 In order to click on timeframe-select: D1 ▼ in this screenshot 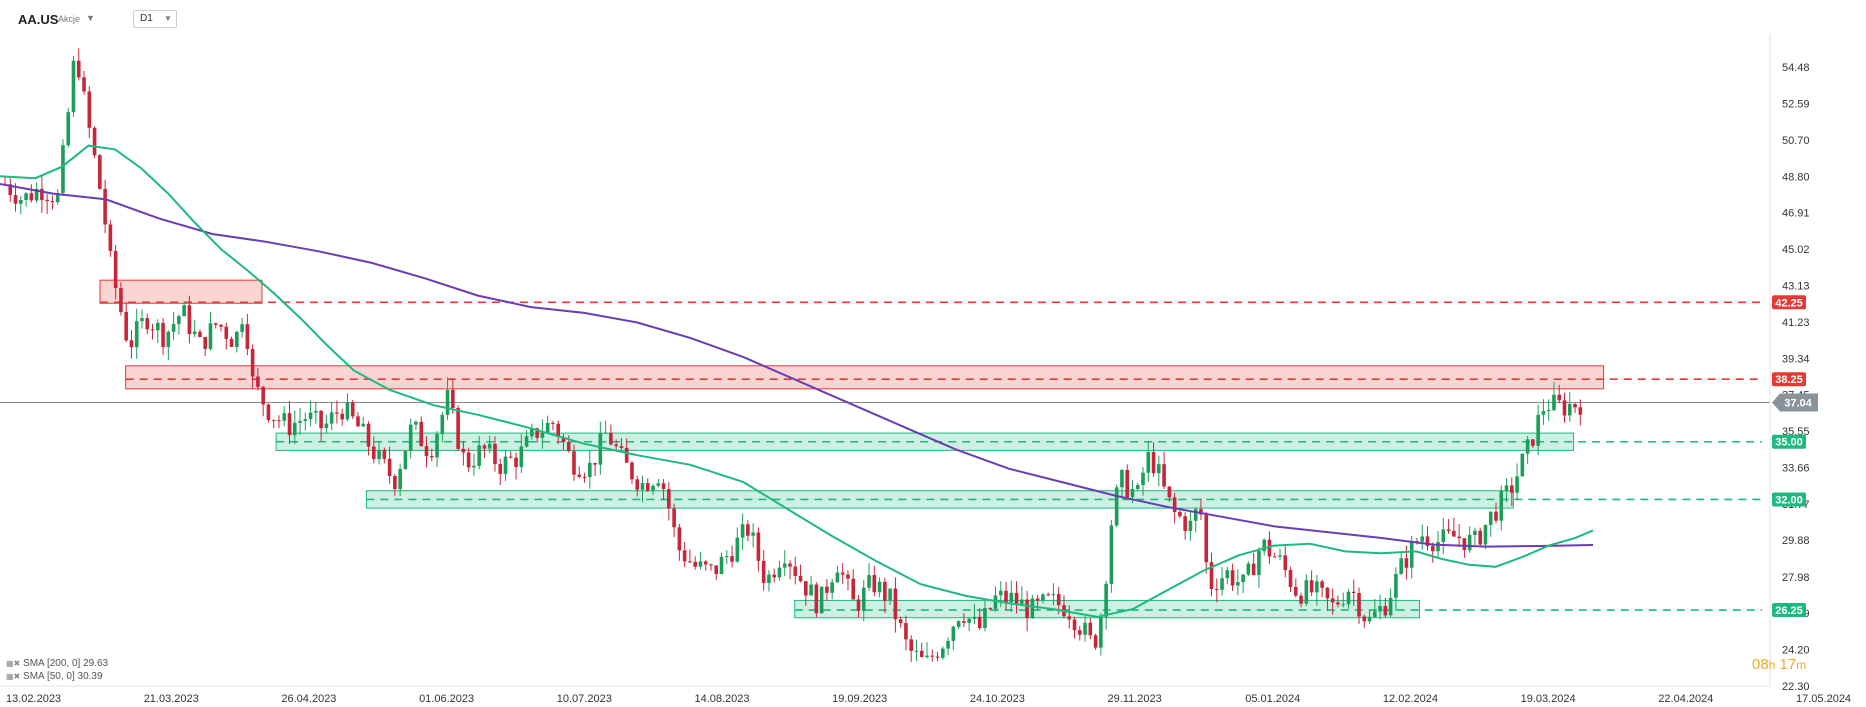, I will do `click(155, 19)`.